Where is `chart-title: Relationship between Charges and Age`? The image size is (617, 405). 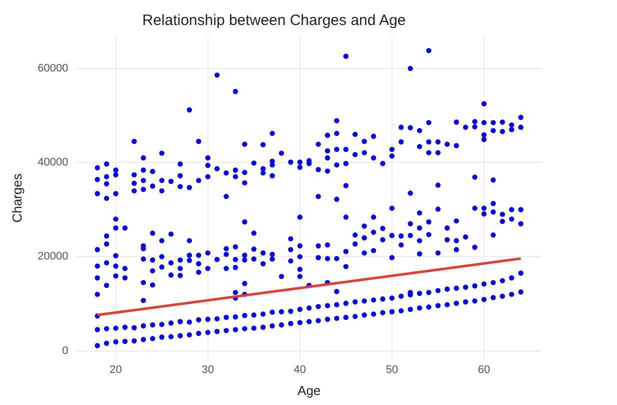
chart-title: Relationship between Charges and Age is located at coordinates (274, 21).